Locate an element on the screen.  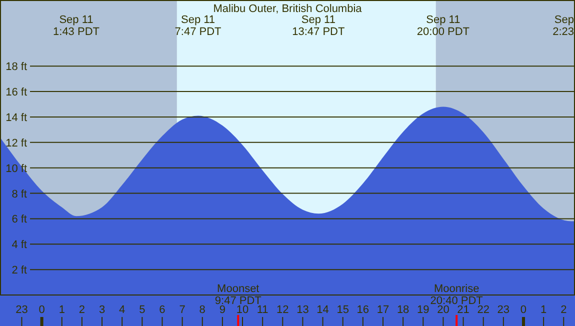
y-tick-label: 14 ft is located at coordinates (16, 118).